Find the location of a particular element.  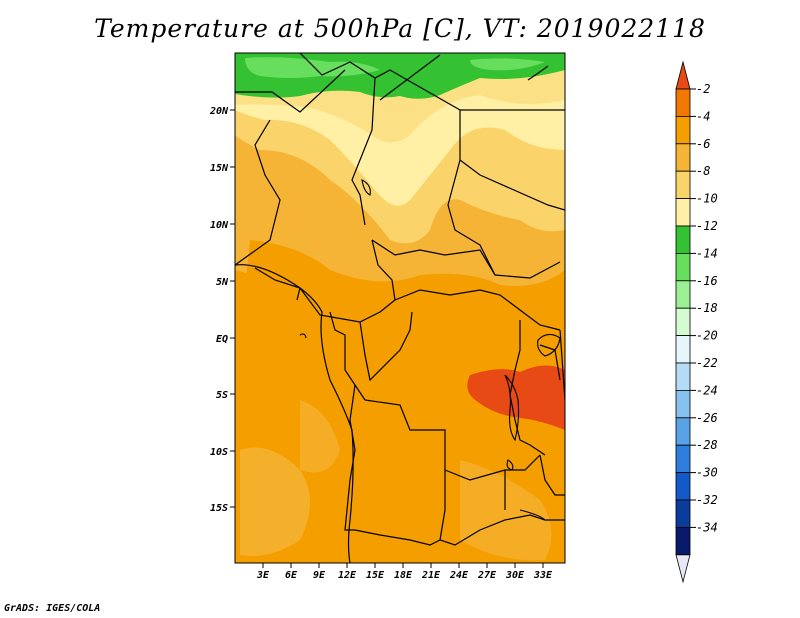

colorbar-label: -32 is located at coordinates (707, 500).